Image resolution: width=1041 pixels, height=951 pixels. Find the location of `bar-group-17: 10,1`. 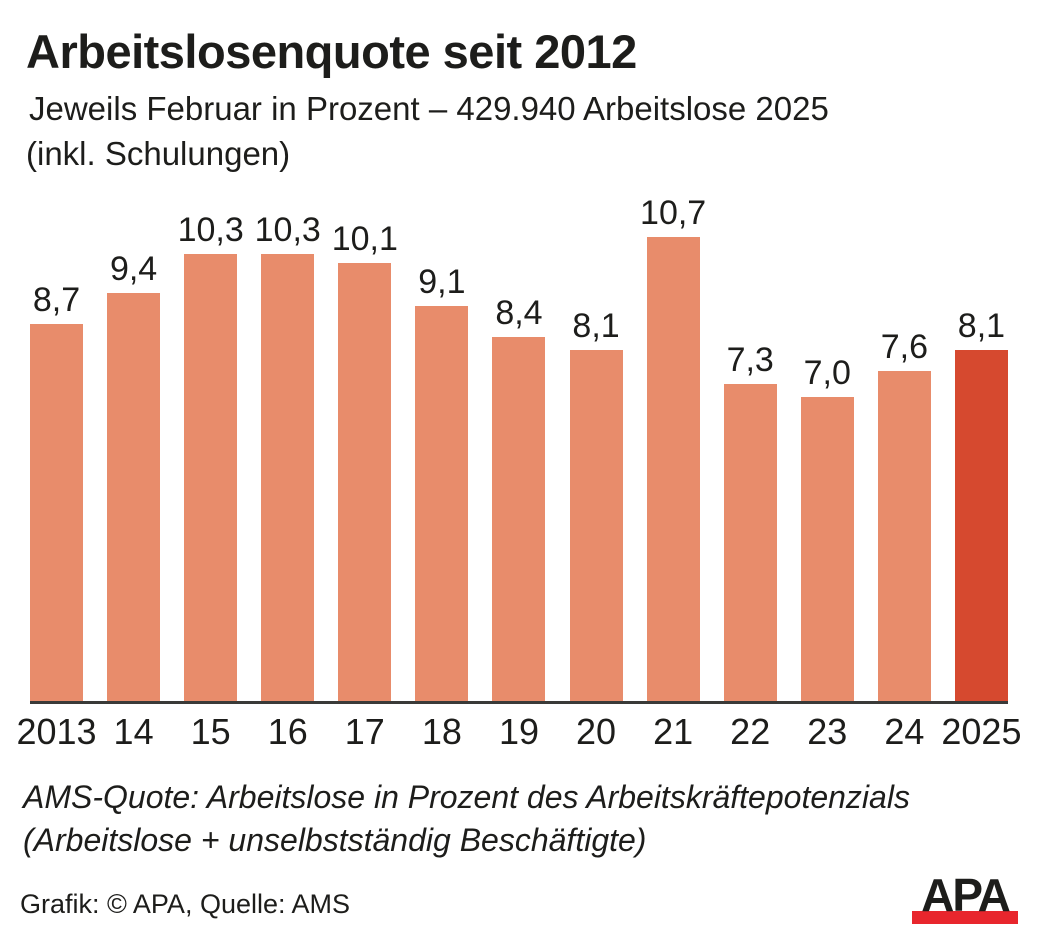

bar-group-17: 10,1 is located at coordinates (365, 460).